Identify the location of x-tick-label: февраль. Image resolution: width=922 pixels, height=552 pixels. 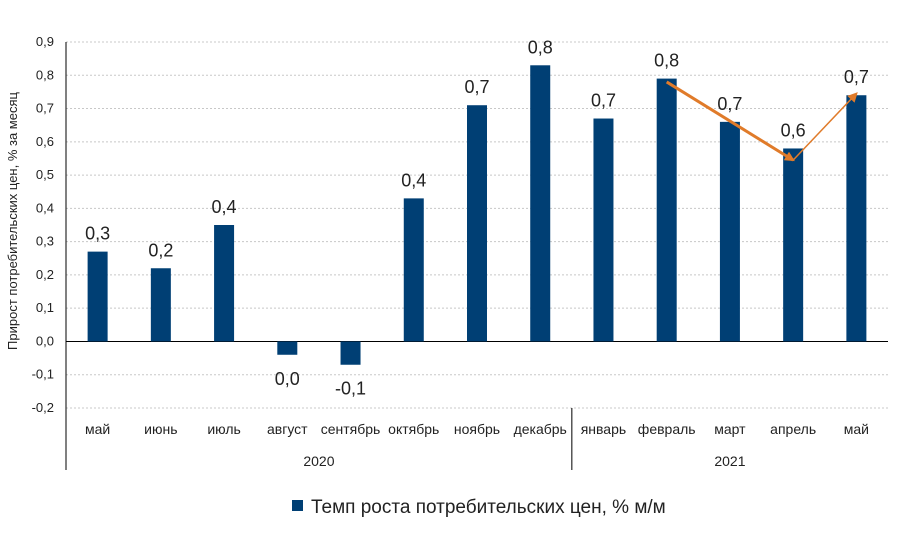
(667, 429).